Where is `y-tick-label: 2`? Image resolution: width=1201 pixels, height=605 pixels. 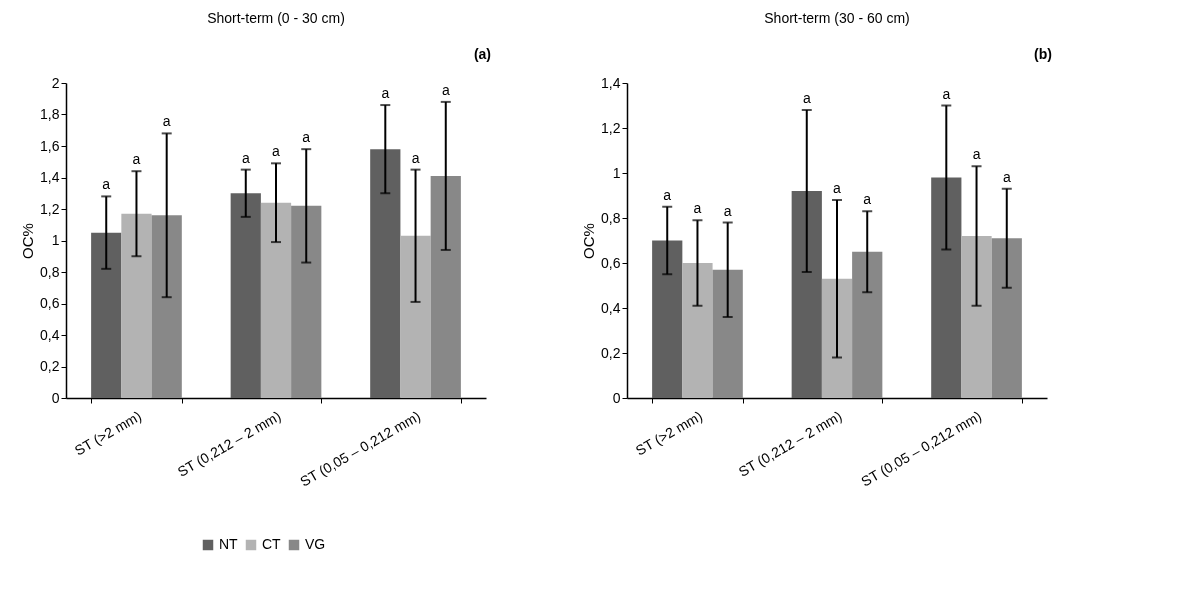 y-tick-label: 2 is located at coordinates (55, 82).